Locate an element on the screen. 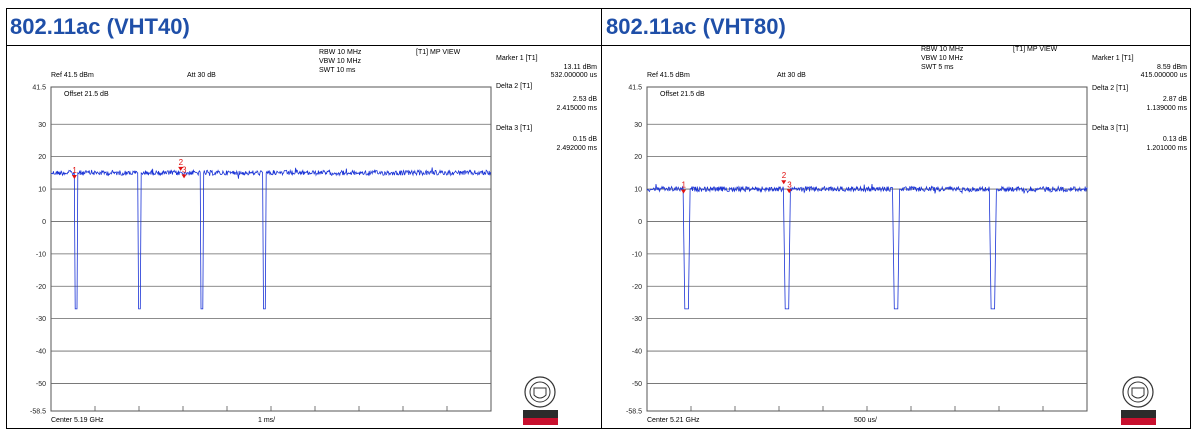 Image resolution: width=1192 pixels, height=429 pixels. delta-2-value: 2.87 dB is located at coordinates (1175, 99).